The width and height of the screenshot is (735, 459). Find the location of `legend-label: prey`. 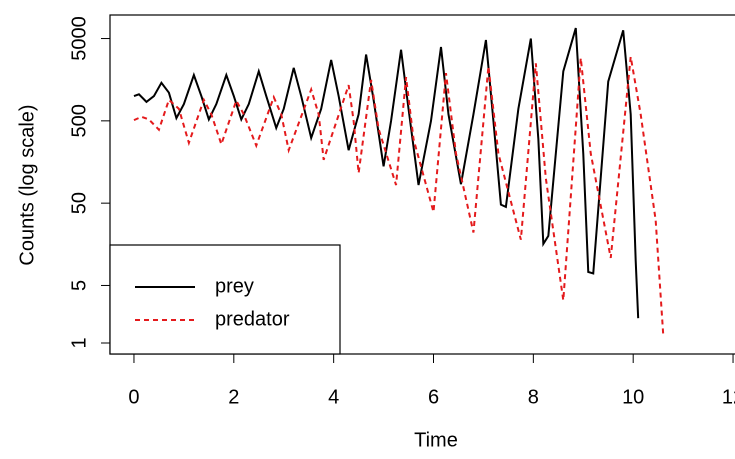

legend-label: prey is located at coordinates (234, 286).